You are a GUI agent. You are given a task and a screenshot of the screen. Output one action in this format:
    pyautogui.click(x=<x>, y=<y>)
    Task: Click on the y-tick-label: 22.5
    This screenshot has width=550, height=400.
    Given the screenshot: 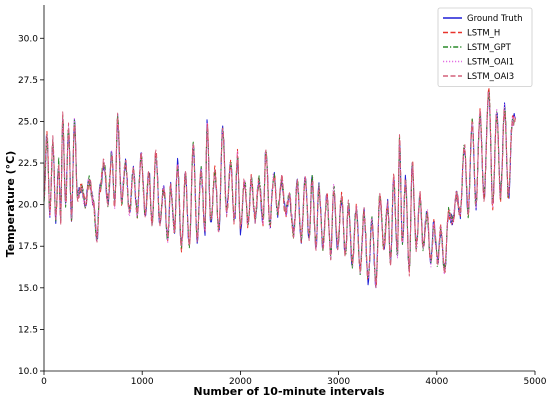 What is the action you would take?
    pyautogui.click(x=28, y=164)
    